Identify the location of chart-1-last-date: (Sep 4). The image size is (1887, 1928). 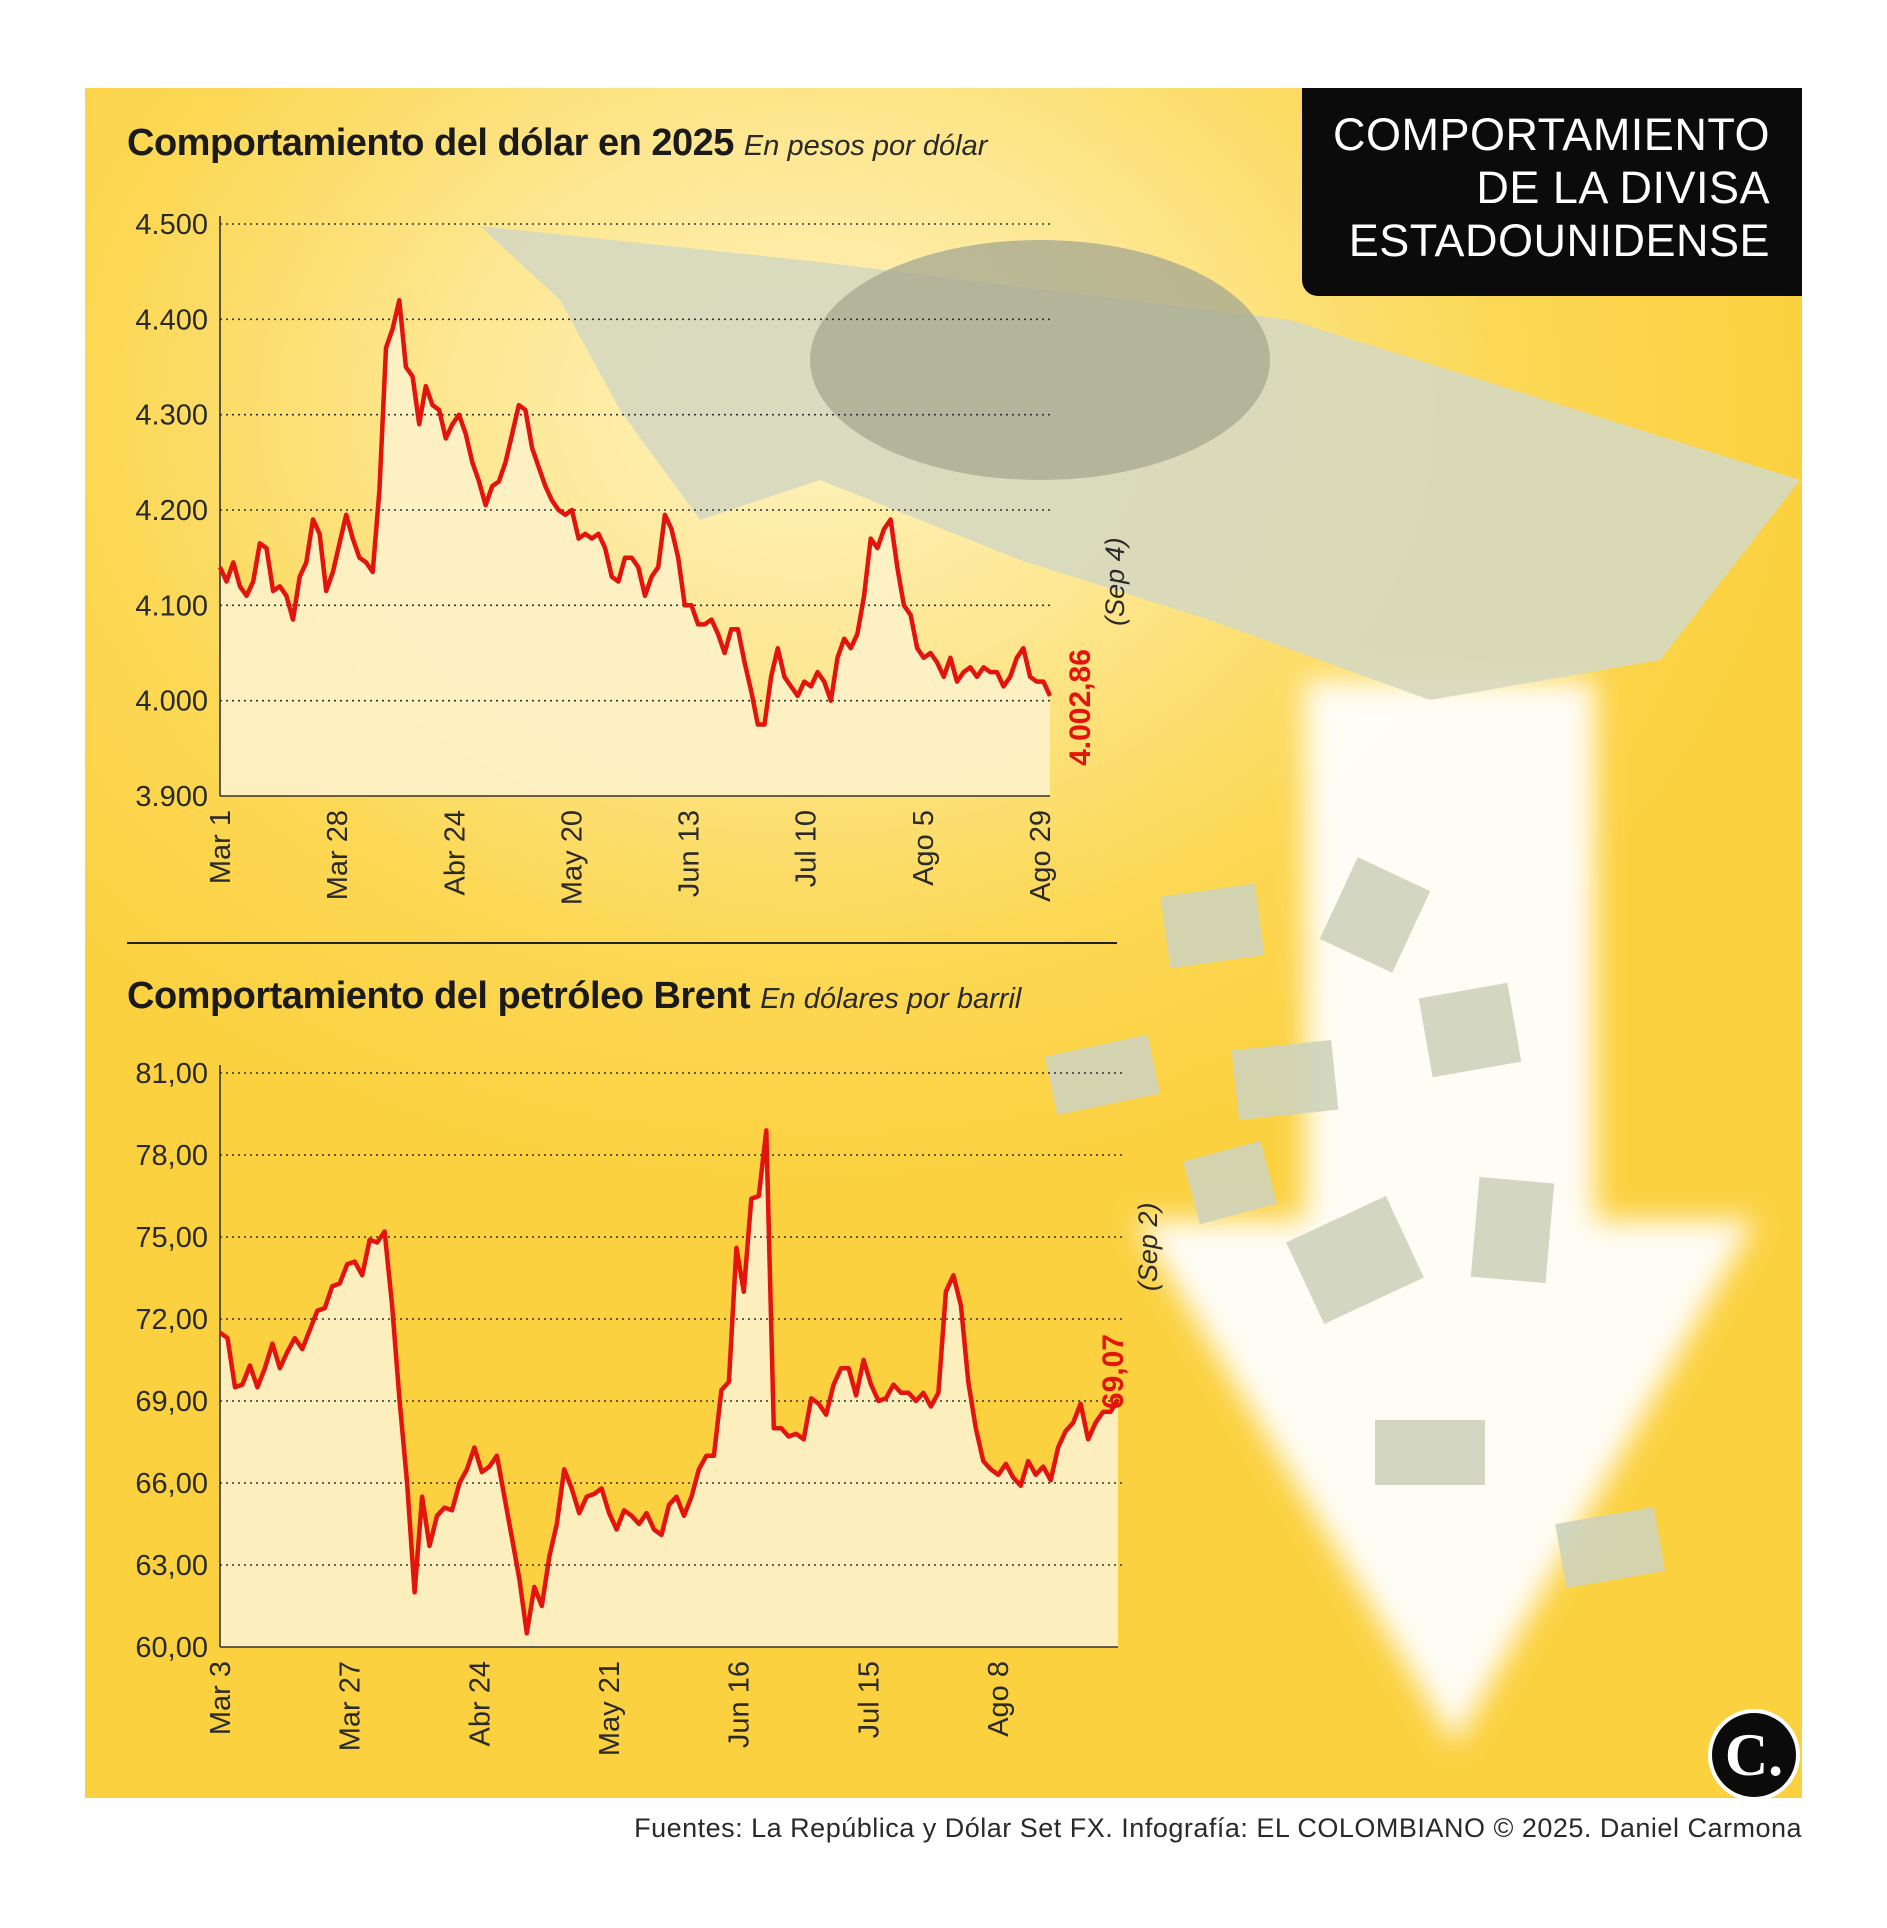
(1115, 581).